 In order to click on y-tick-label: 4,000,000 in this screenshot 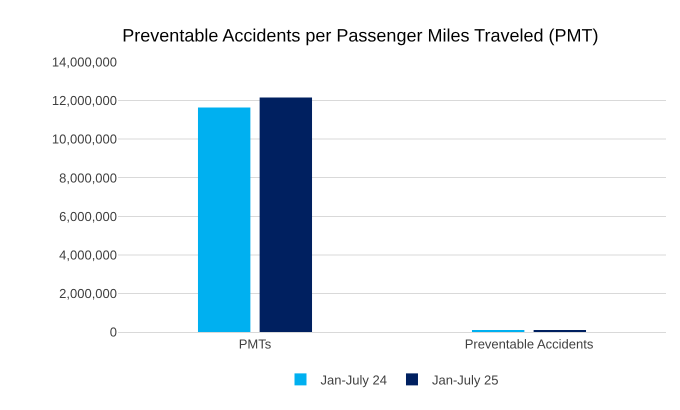, I will do `click(88, 254)`.